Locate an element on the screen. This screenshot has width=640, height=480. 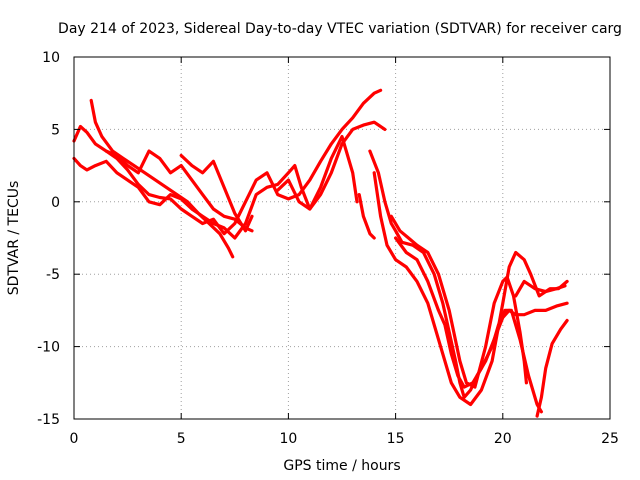
x-tick-label: 15 is located at coordinates (396, 439).